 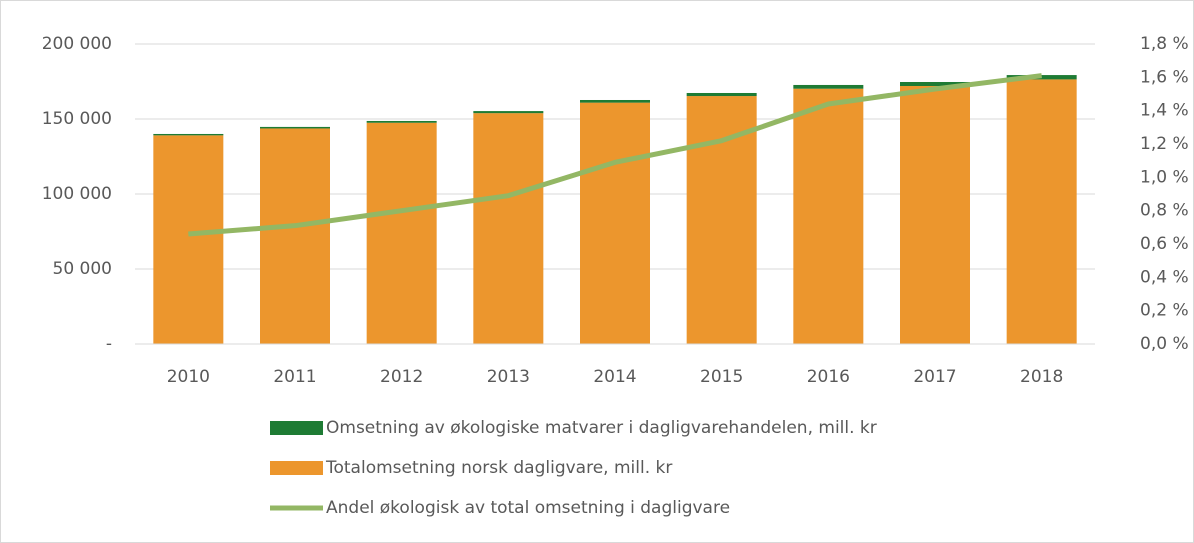 I want to click on y-tick-label: 50 000, so click(x=82, y=269).